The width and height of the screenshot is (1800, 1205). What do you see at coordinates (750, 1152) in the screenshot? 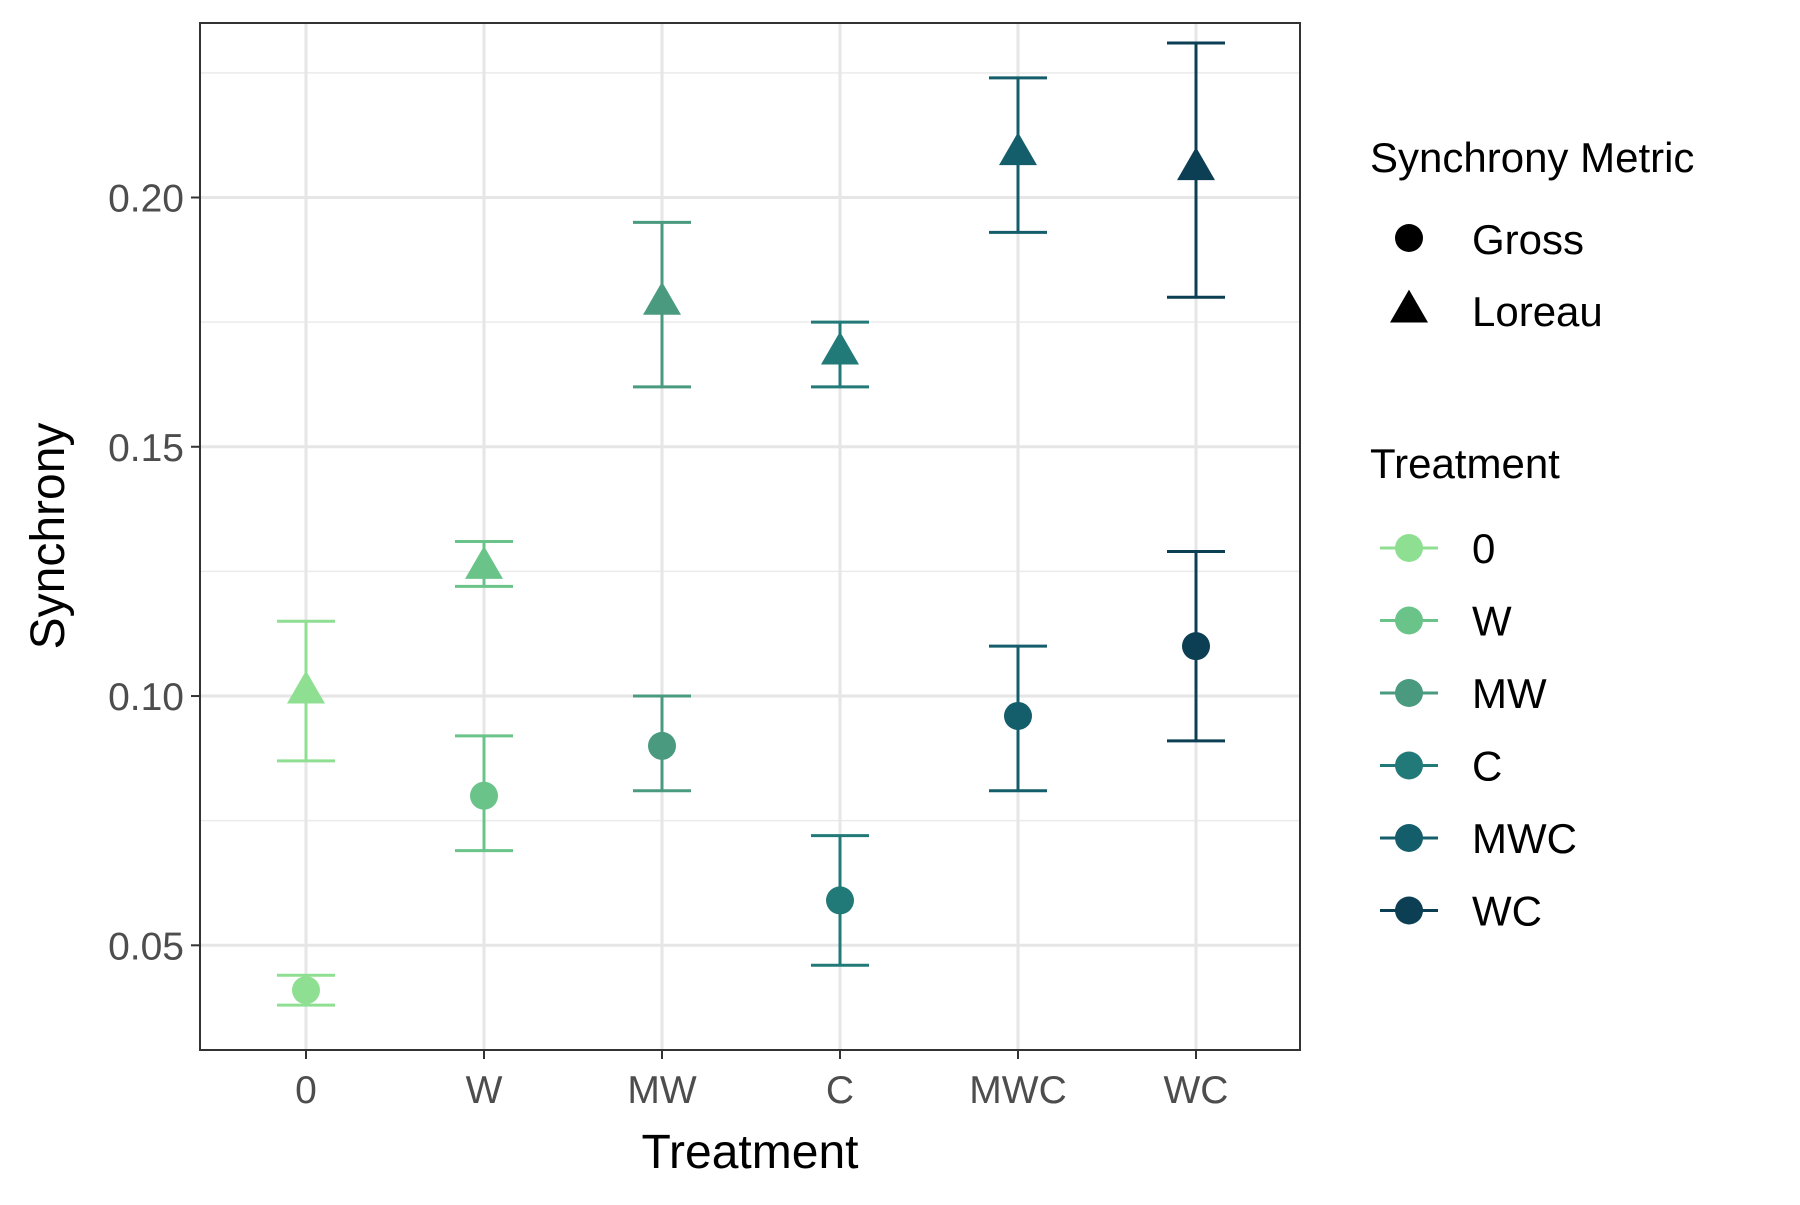
I see `x-axis-title: Treatment` at bounding box center [750, 1152].